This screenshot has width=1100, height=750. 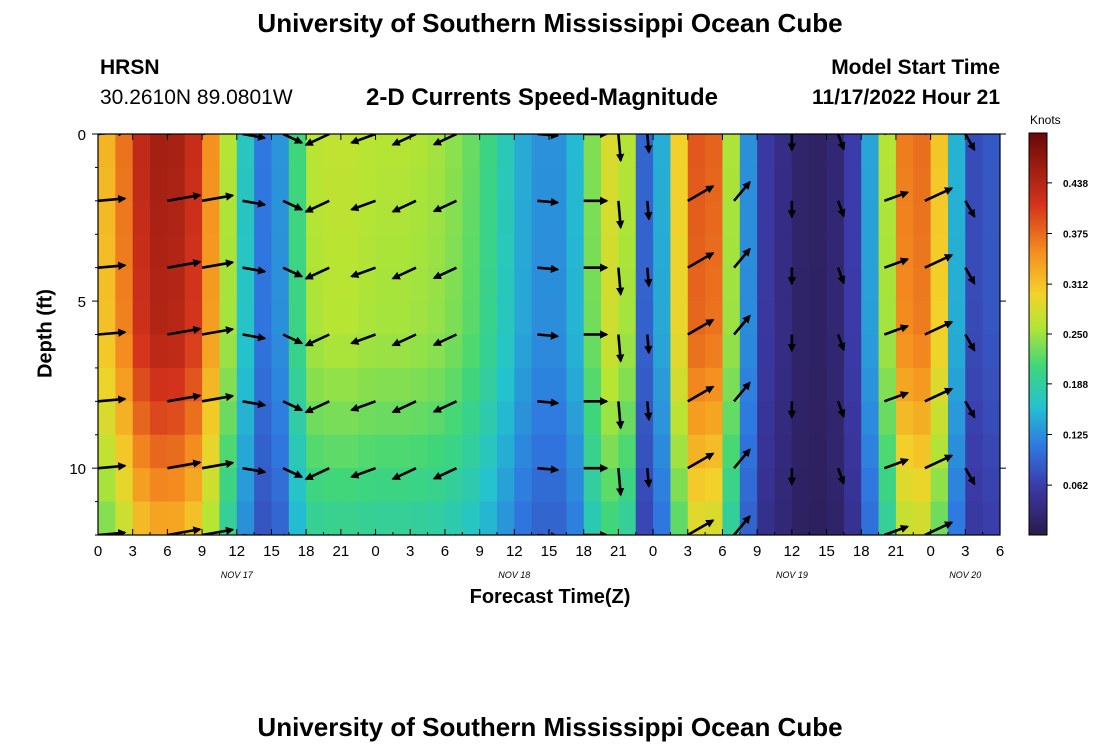 I want to click on y-tick-label: 0, so click(x=82, y=135).